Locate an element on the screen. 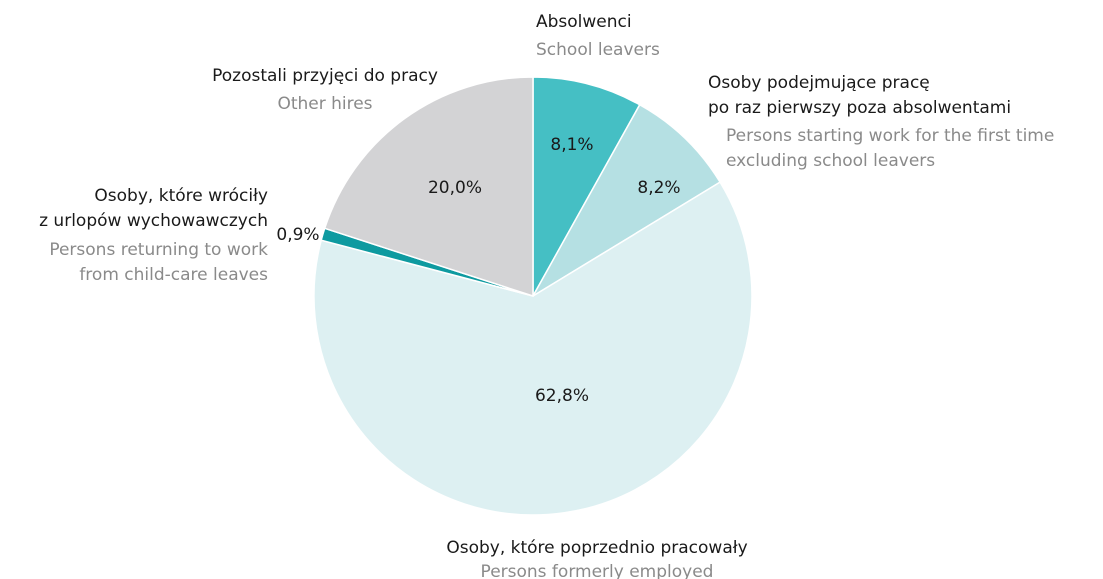 The image size is (1103, 579). category-translation: Persons starting work for the first time is located at coordinates (890, 136).